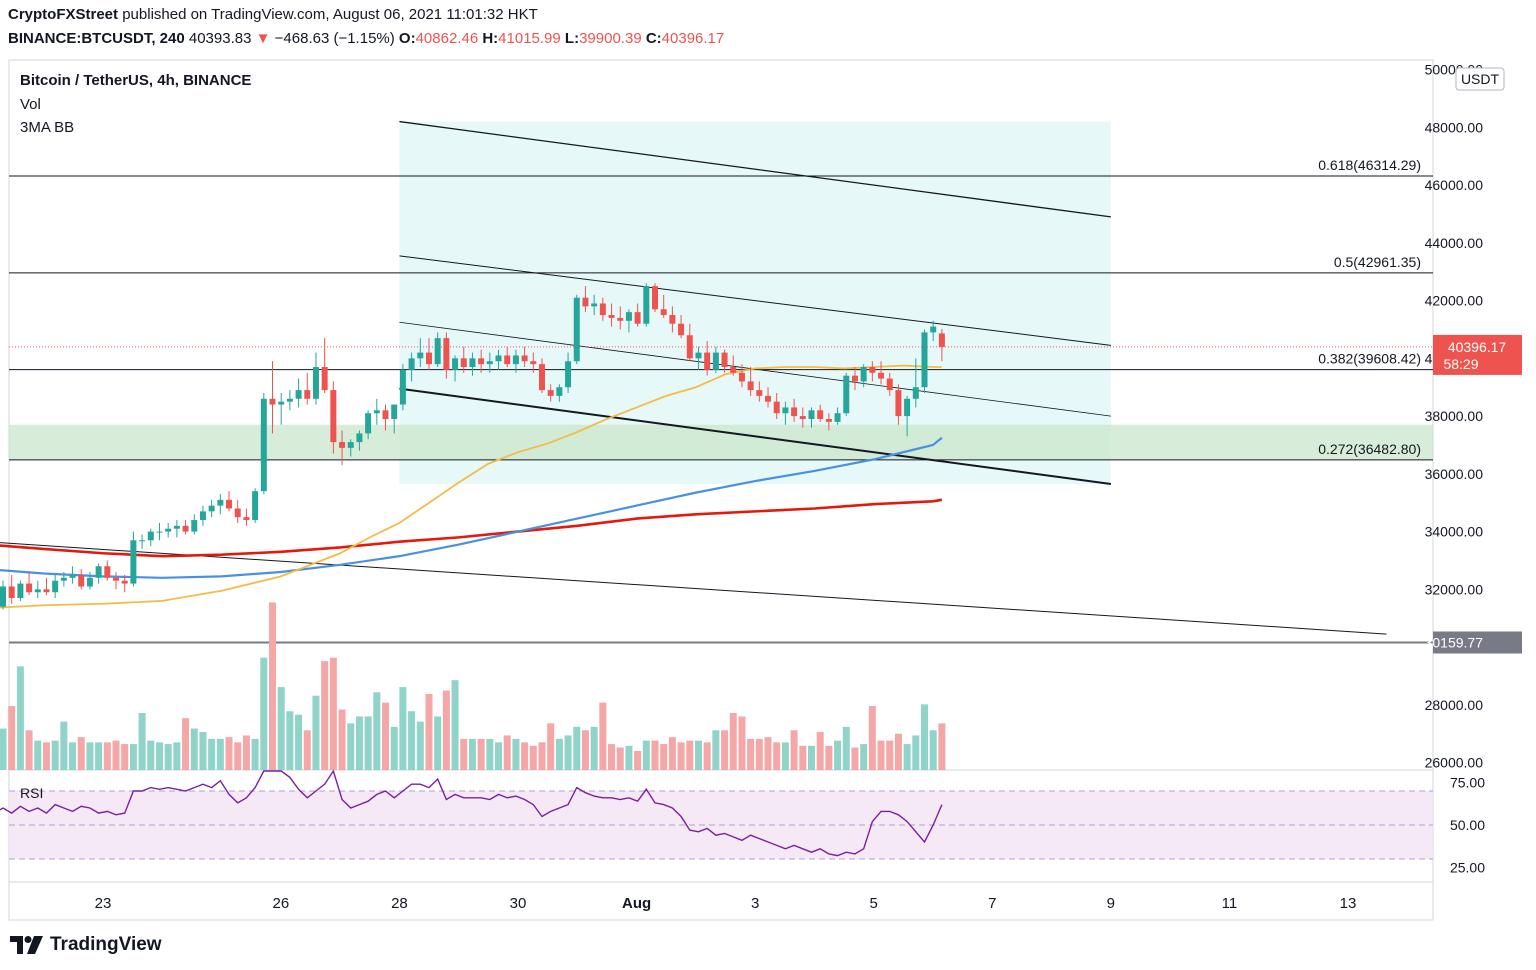  I want to click on price-tick-label: 32000.00, so click(1454, 589).